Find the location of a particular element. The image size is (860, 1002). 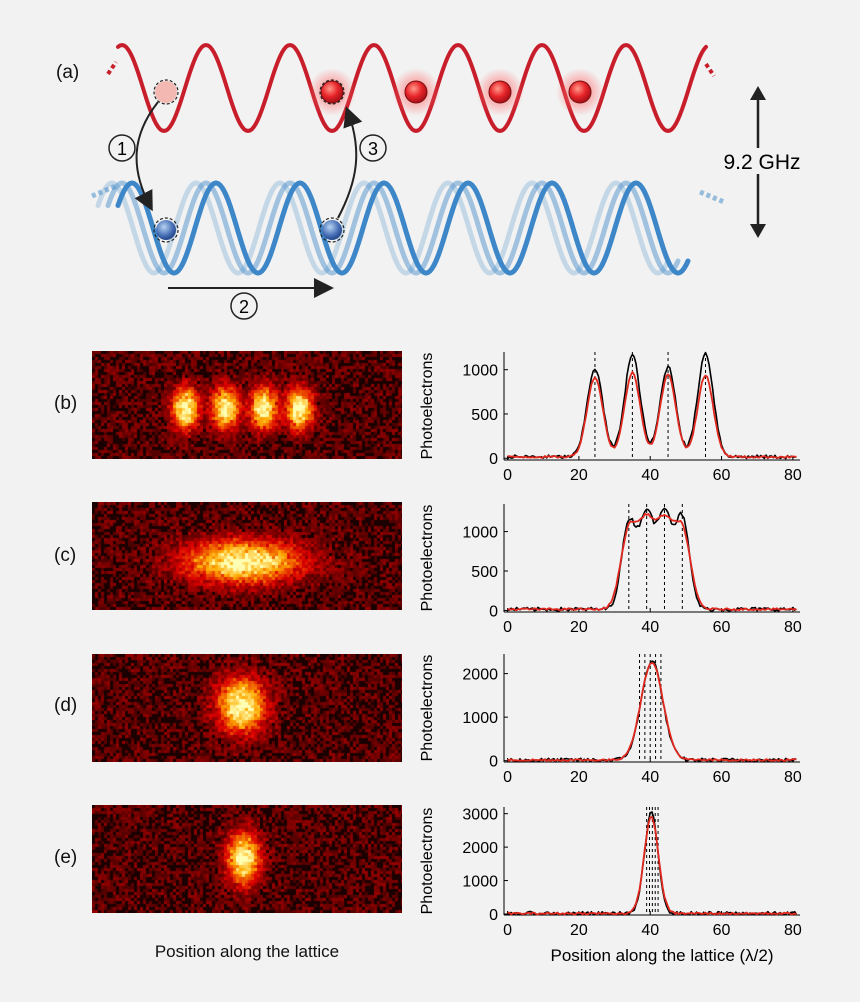

frequency-arrow-bottom is located at coordinates (758, 231).